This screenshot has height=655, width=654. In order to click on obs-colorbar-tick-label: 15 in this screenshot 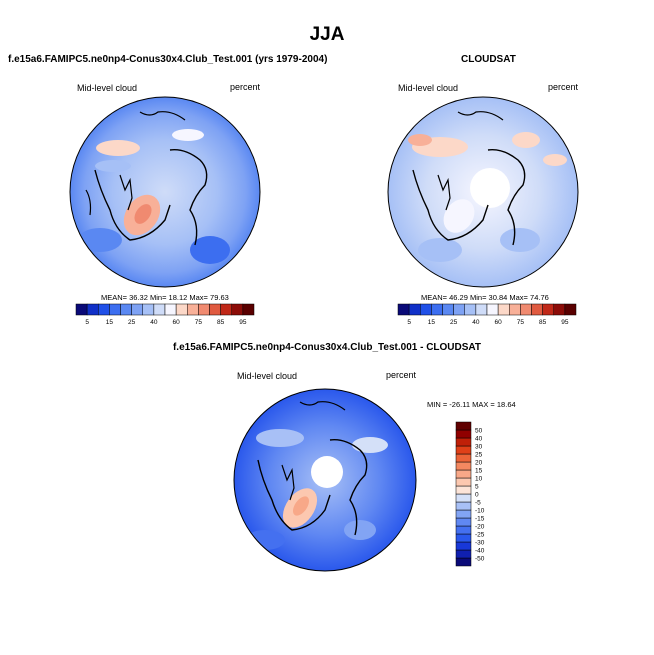, I will do `click(432, 322)`.